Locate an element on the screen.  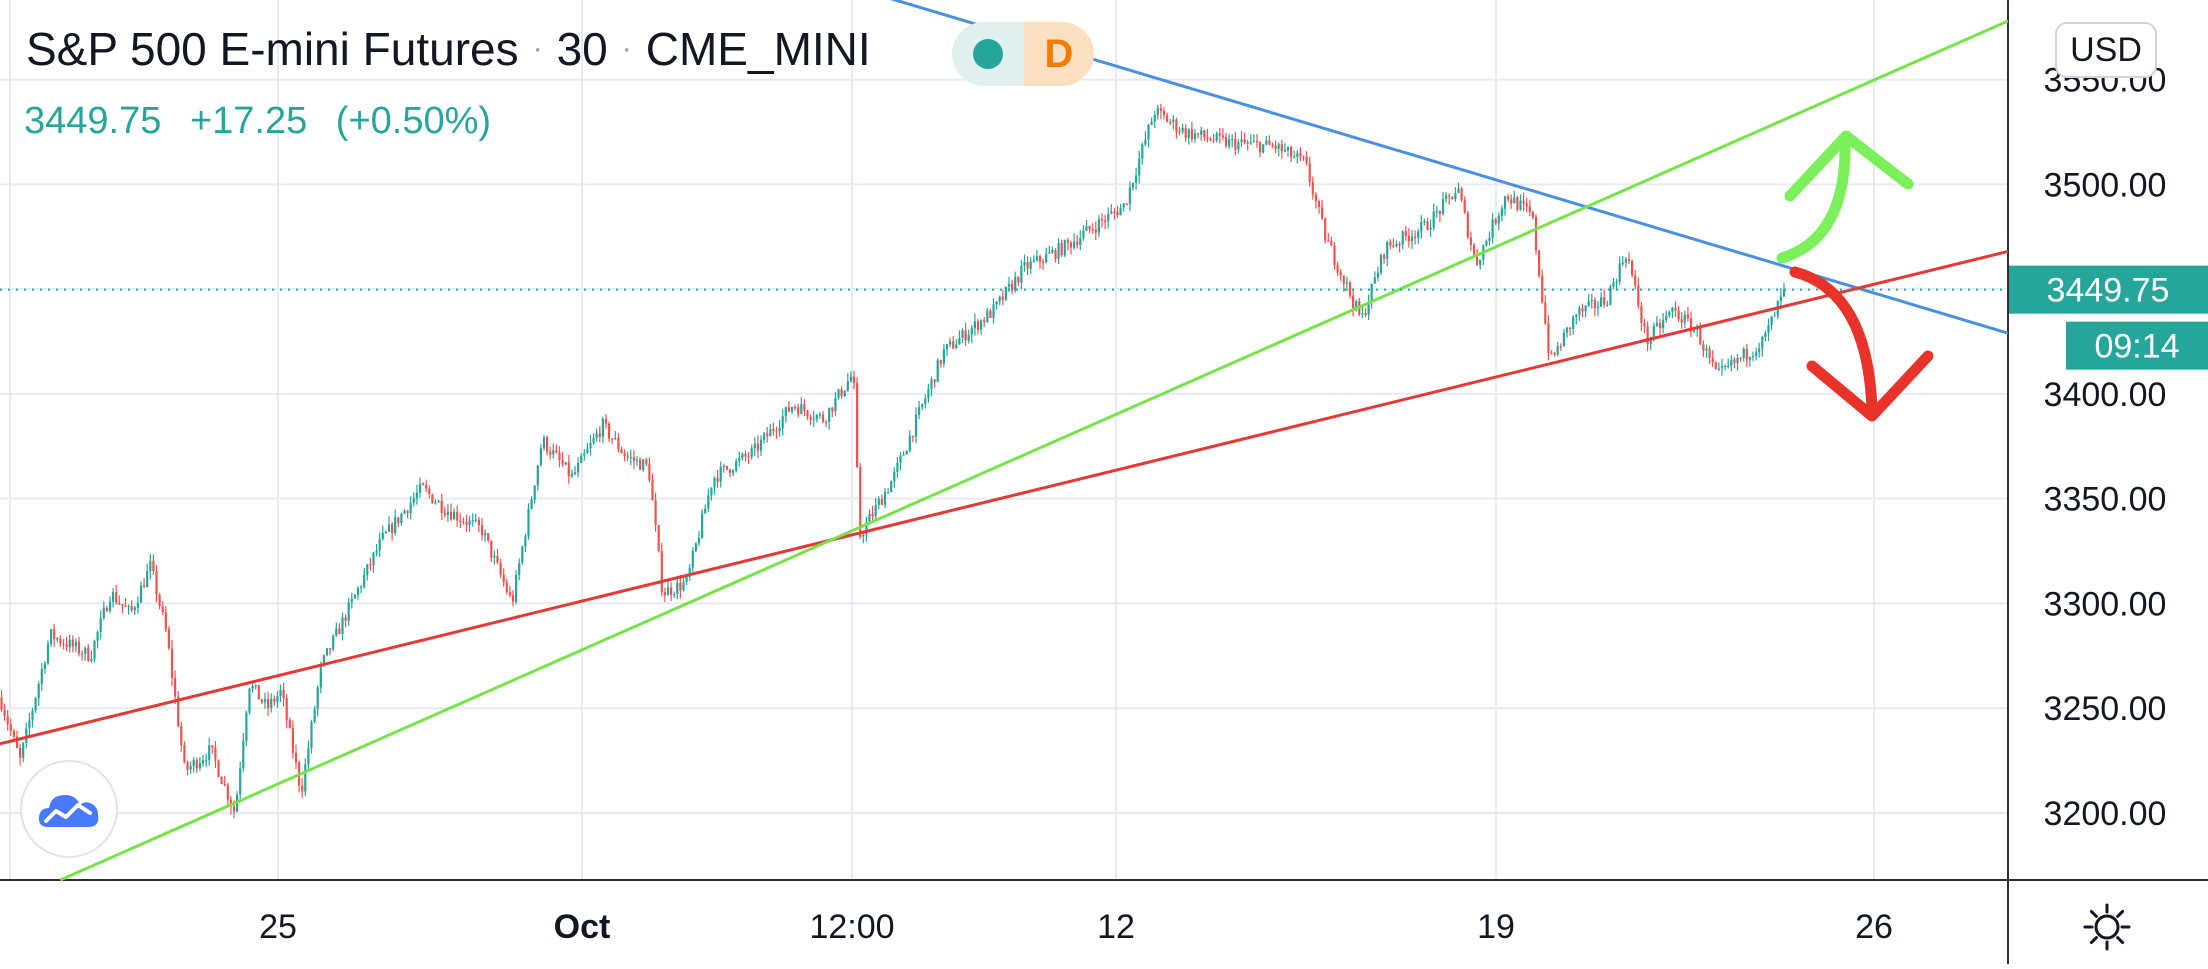
annotation-down-arrow is located at coordinates (1833, 341).